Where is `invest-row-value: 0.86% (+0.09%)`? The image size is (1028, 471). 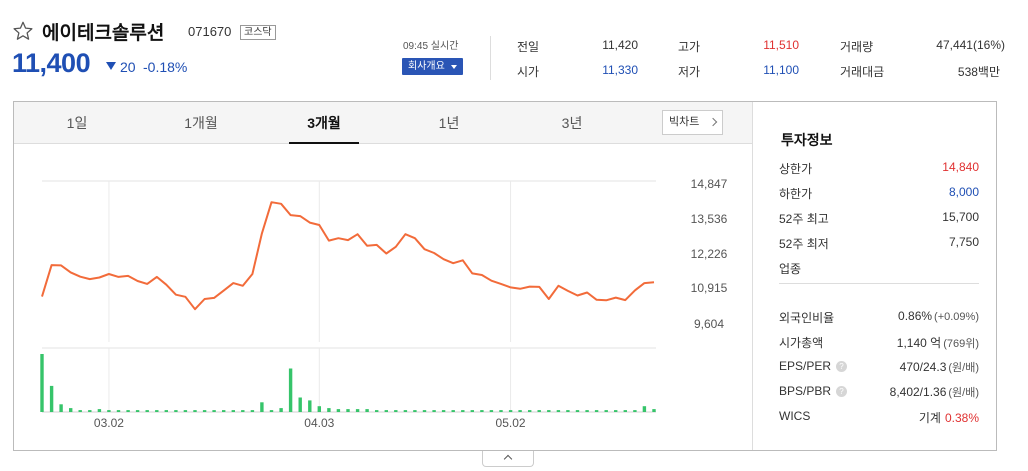
invest-row-value: 0.86% (+0.09%) is located at coordinates (938, 316).